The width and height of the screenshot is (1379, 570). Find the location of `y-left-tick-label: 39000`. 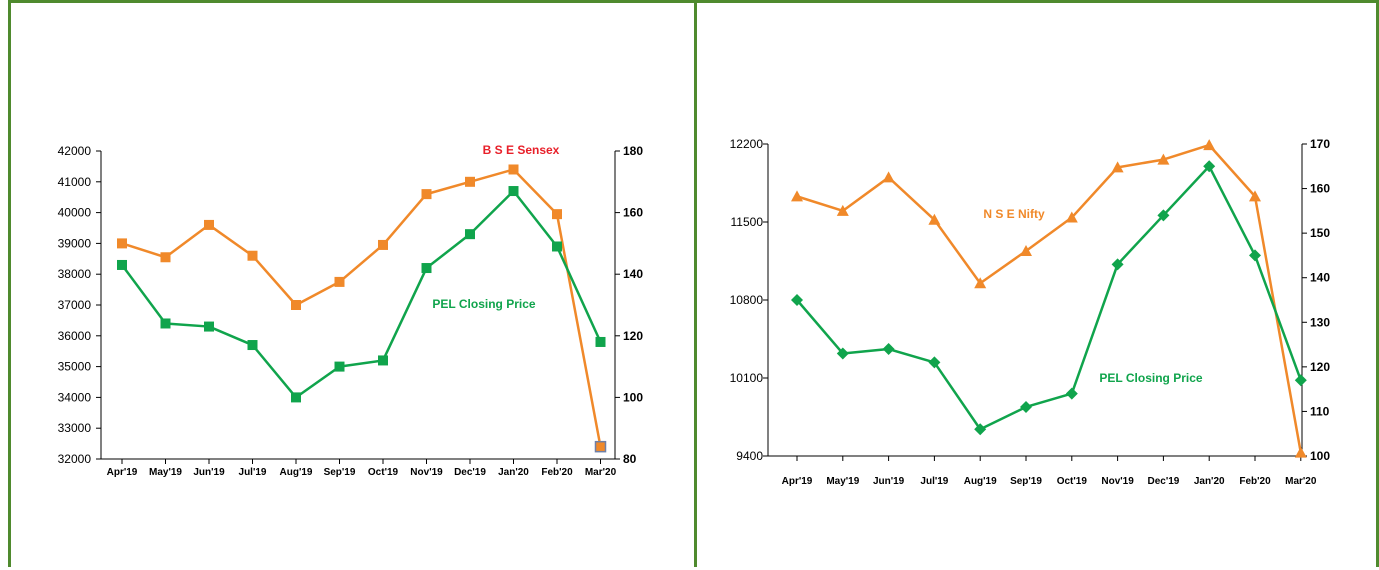

y-left-tick-label: 39000 is located at coordinates (75, 243).